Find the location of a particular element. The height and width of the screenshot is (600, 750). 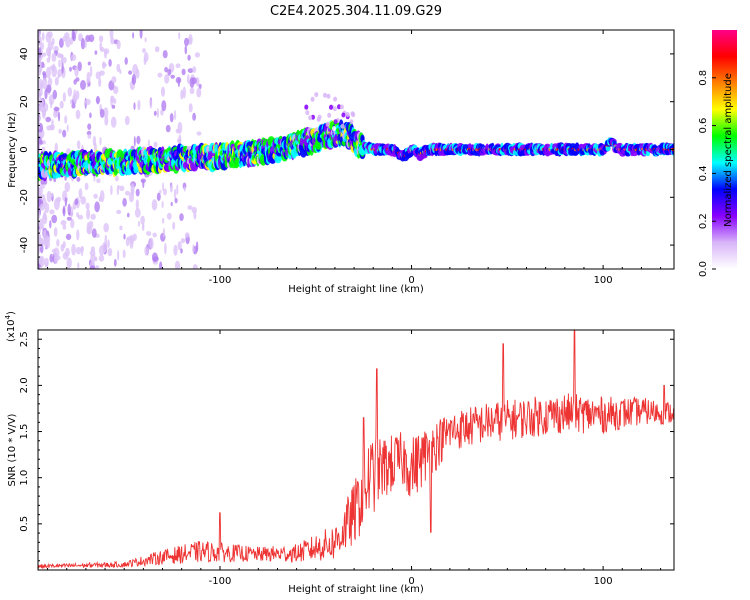

colorbar-tick-label: 0.2 is located at coordinates (703, 221).